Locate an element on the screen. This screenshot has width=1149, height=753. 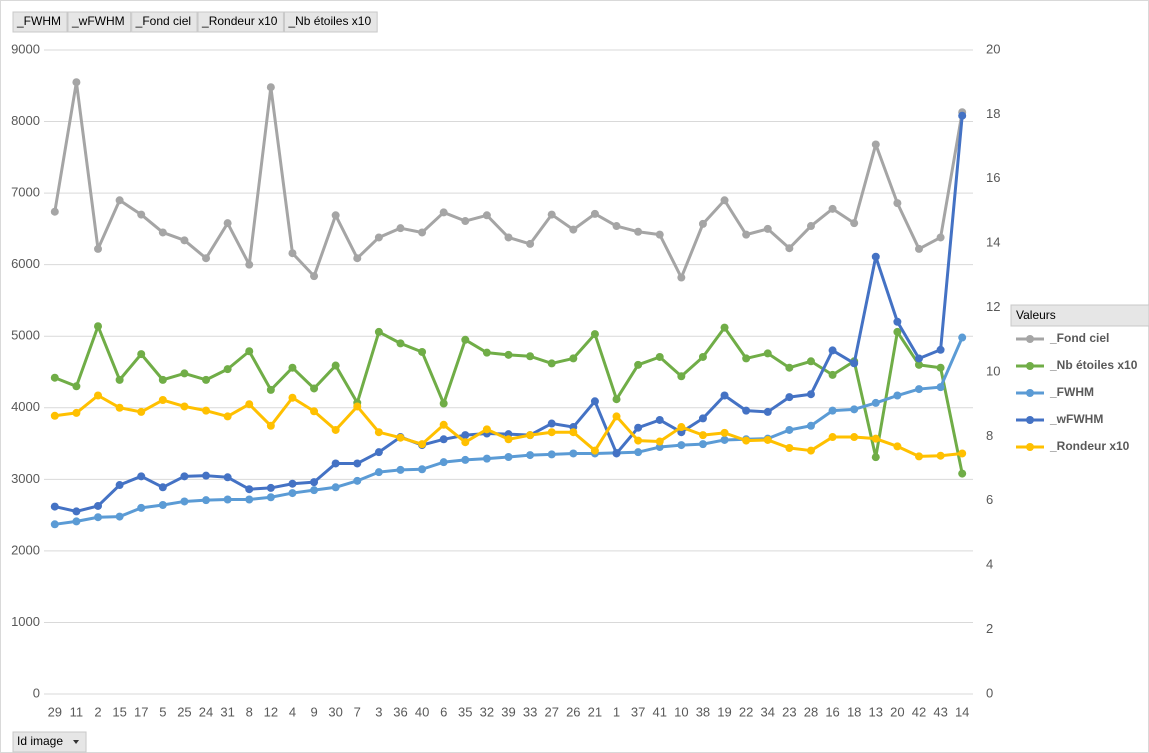
x-tick-label: 35 is located at coordinates (465, 711).